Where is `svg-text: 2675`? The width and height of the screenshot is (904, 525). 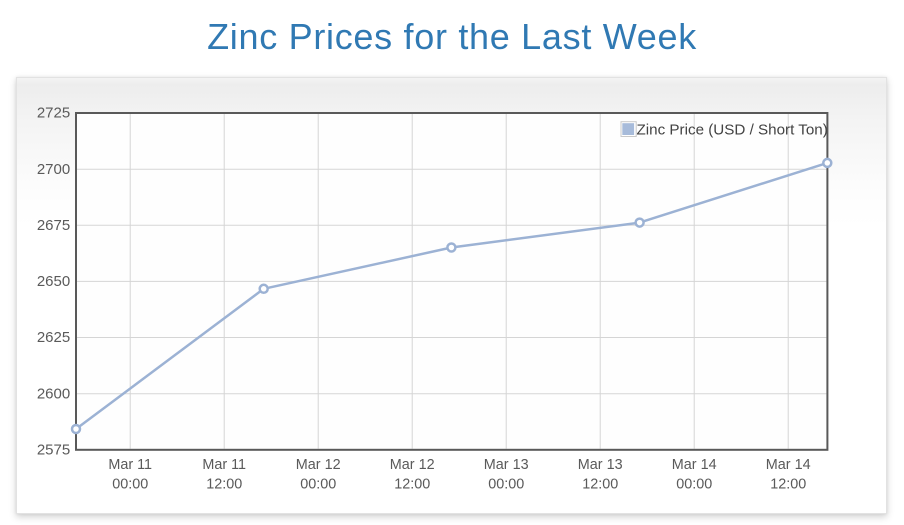 svg-text: 2675 is located at coordinates (53, 225).